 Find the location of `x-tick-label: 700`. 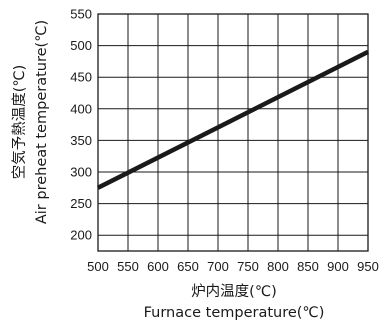

x-tick-label: 700 is located at coordinates (218, 266).